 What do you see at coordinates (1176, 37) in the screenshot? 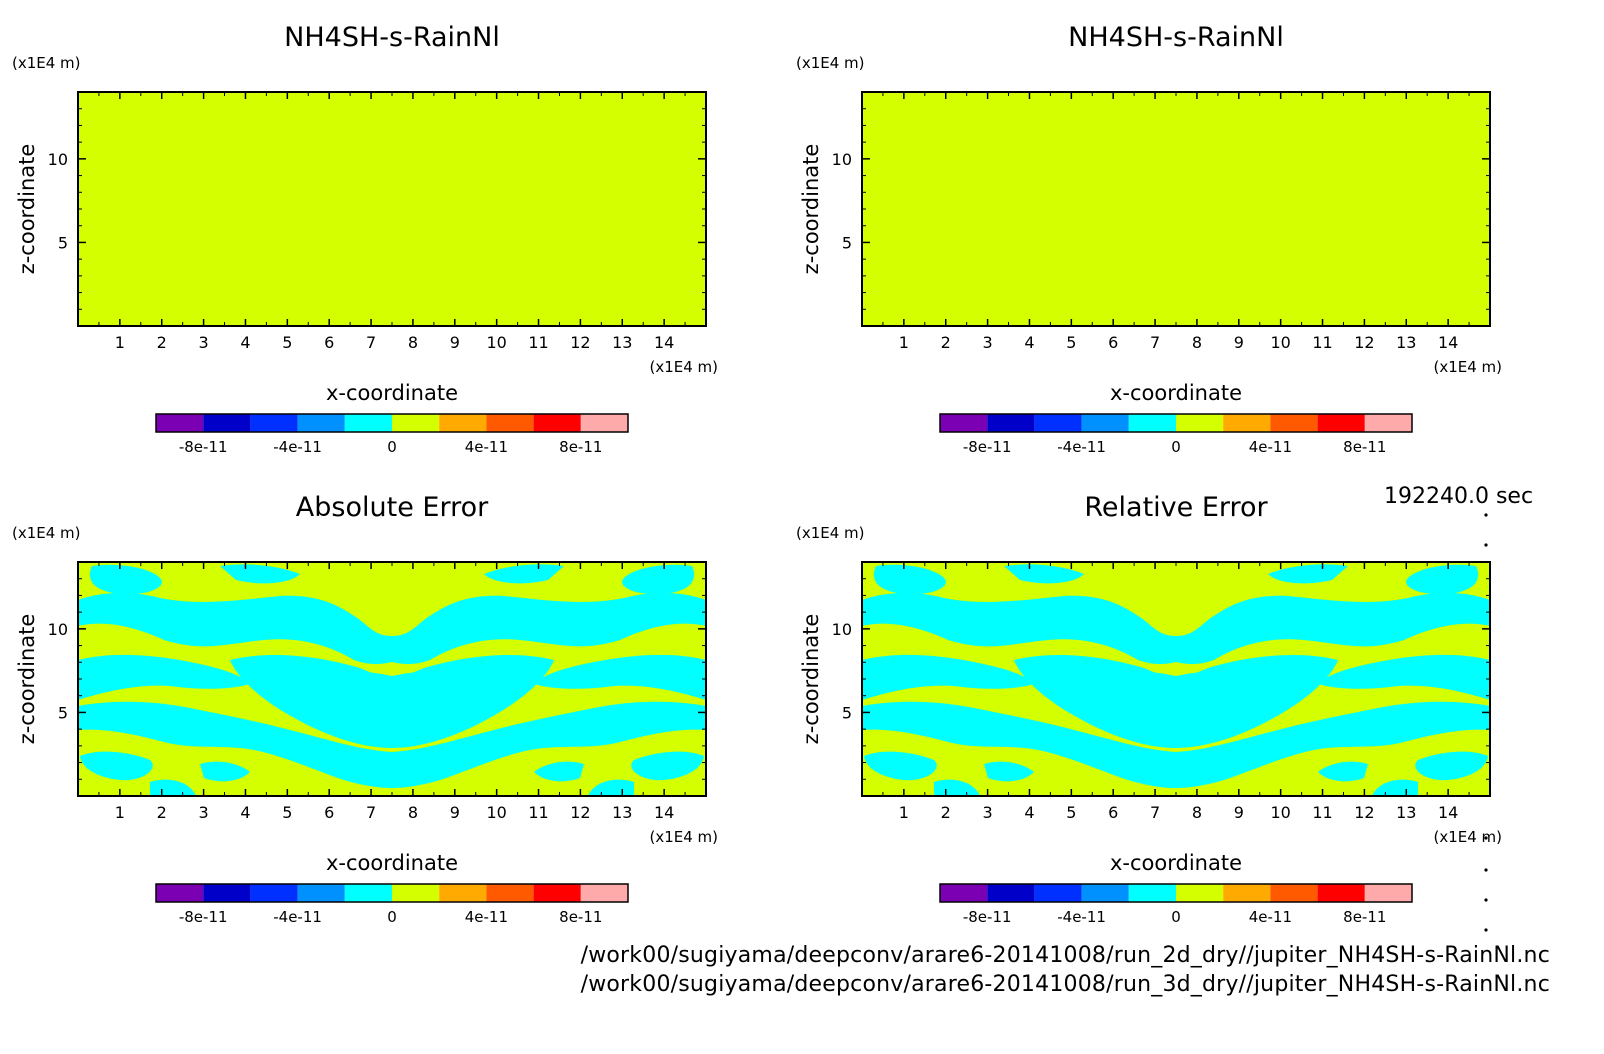
I see `panel-title: NH4SH-s-RainNl` at bounding box center [1176, 37].